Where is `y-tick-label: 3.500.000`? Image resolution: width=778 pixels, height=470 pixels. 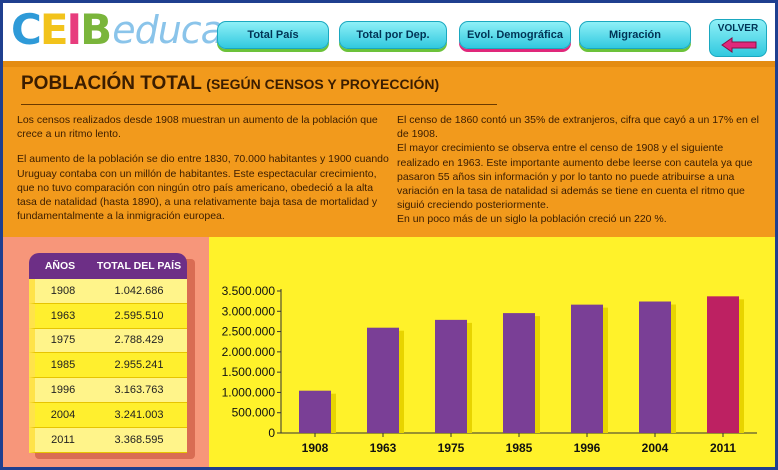
y-tick-label: 3.500.000 is located at coordinates (249, 291).